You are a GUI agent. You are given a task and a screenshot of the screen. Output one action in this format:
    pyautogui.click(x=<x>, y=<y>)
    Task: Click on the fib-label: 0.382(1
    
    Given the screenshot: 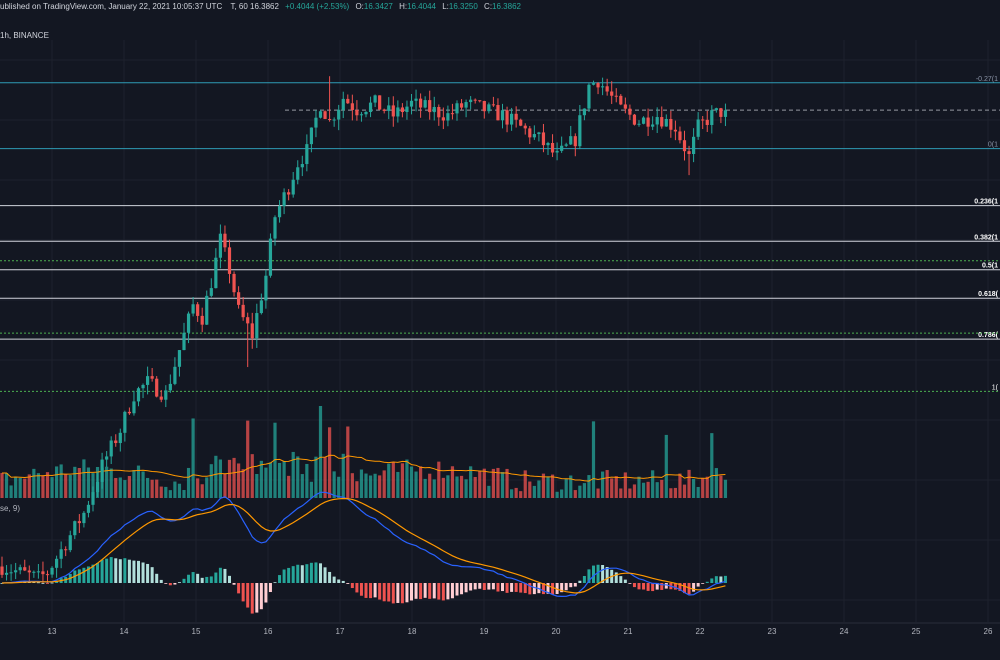 What is the action you would take?
    pyautogui.click(x=986, y=237)
    